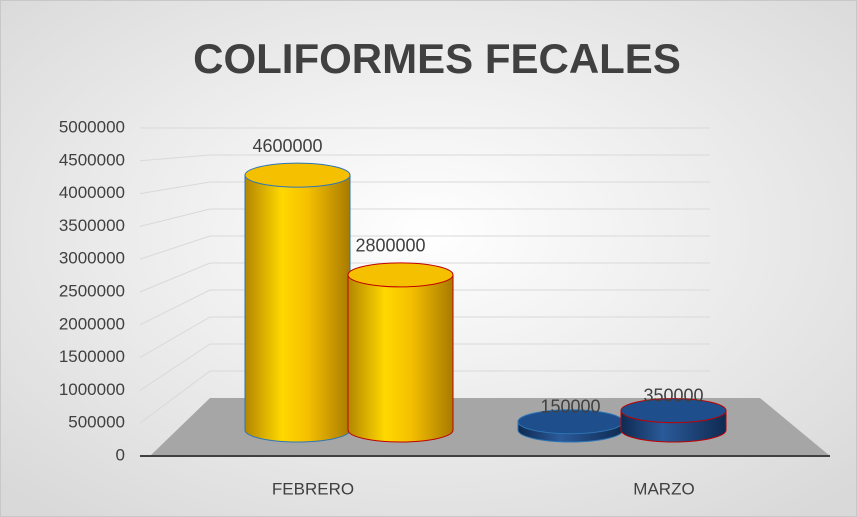 This screenshot has height=517, width=857. I want to click on y-tick-label: 0, so click(120, 454).